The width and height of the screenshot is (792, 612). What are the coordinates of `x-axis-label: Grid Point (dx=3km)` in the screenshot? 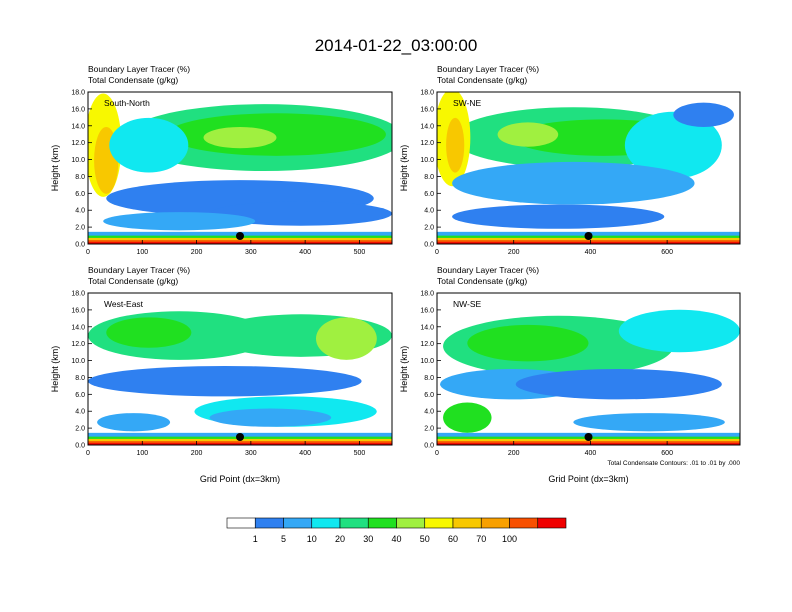 It's located at (240, 479).